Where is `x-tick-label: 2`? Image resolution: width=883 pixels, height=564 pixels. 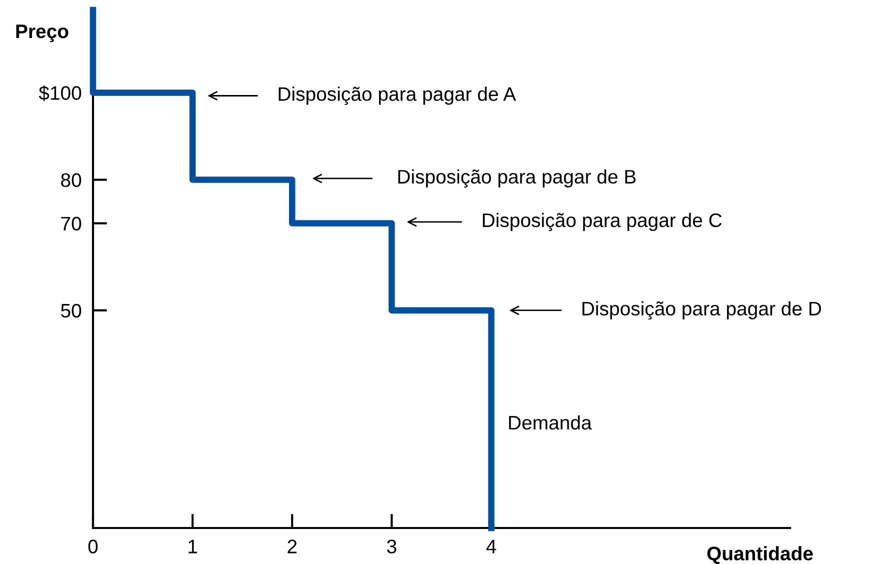
x-tick-label: 2 is located at coordinates (292, 547).